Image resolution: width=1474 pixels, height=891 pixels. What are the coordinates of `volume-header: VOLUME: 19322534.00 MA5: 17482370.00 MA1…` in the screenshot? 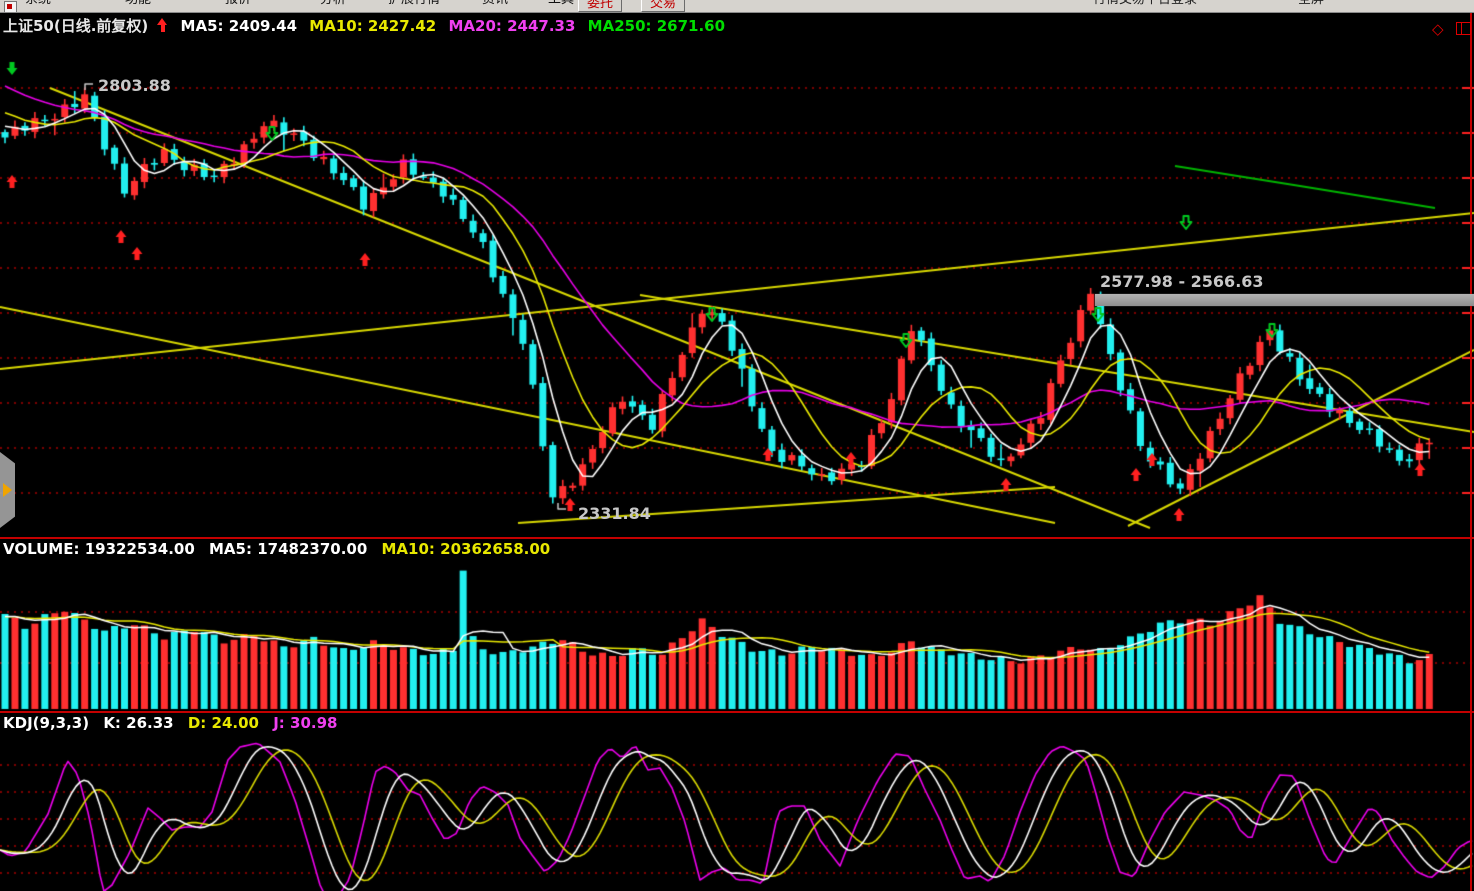 It's located at (281, 549).